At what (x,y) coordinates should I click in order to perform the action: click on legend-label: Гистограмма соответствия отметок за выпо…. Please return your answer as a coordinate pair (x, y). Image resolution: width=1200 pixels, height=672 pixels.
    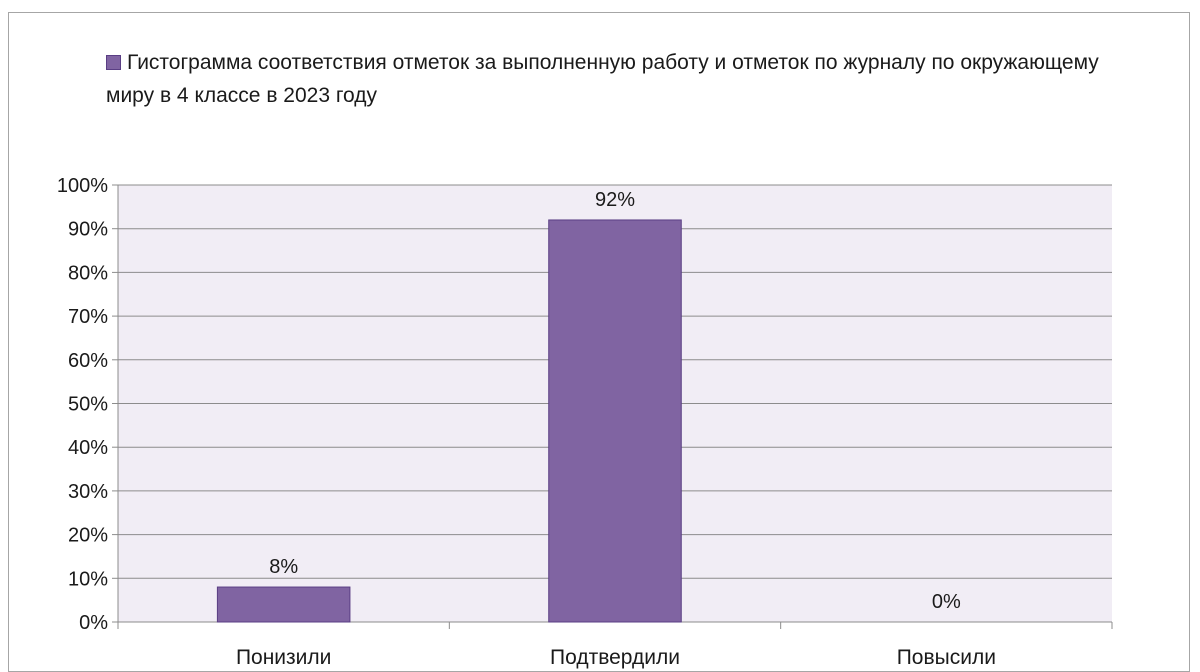
    Looking at the image, I should click on (602, 79).